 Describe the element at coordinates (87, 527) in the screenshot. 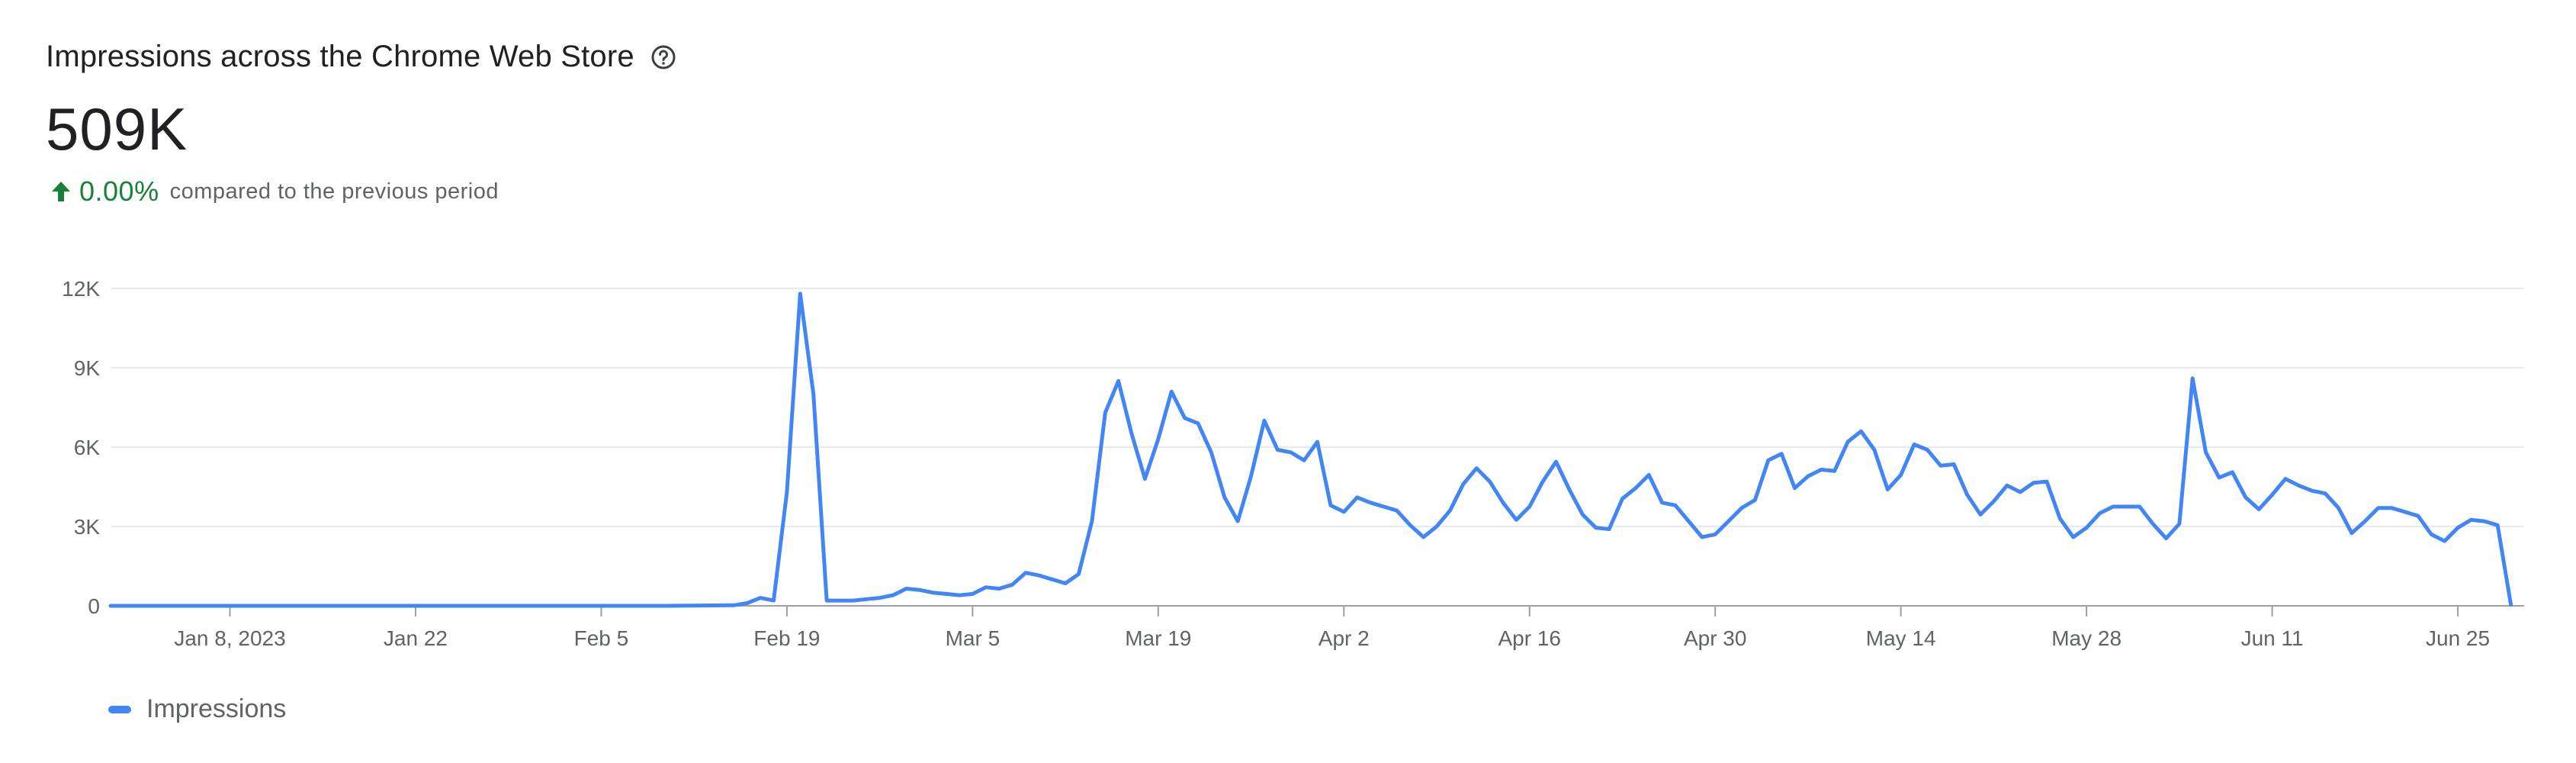

I see `y-tick-label: 3K` at that location.